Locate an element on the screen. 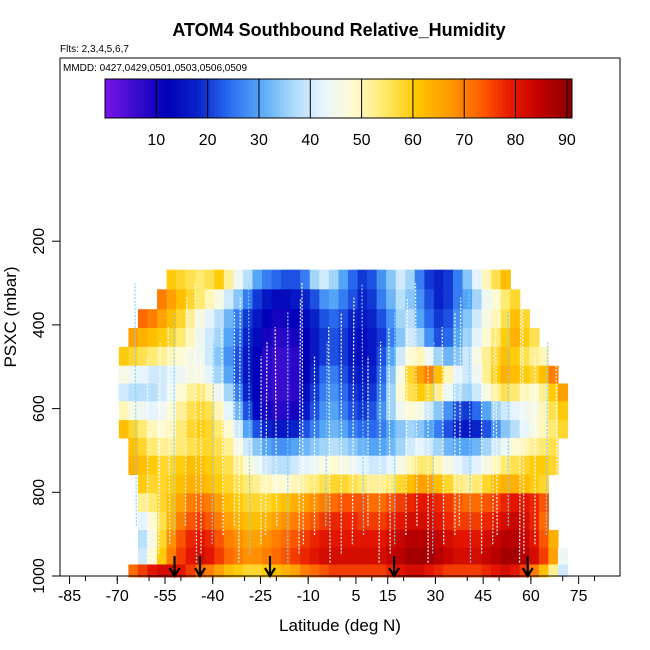 This screenshot has height=650, width=650. dates-label: MMDD: 0427,0429,0501,0503,0506,0509 is located at coordinates (155, 68).